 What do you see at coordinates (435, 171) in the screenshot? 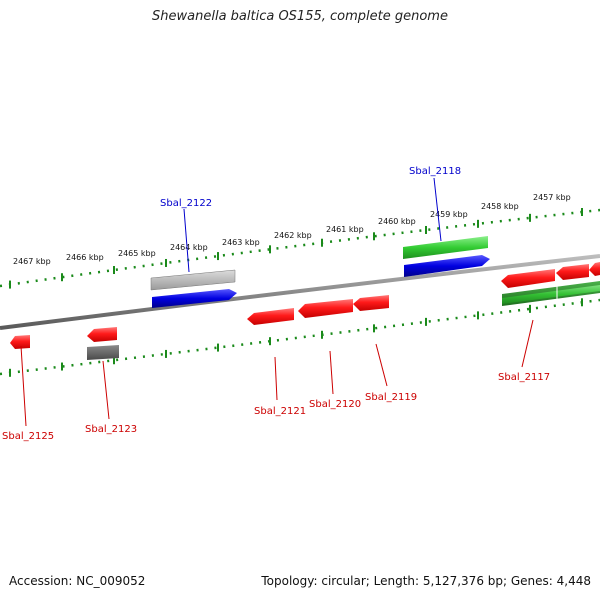
I see `gene-label-sbal-2118: Sbal_2118` at bounding box center [435, 171].